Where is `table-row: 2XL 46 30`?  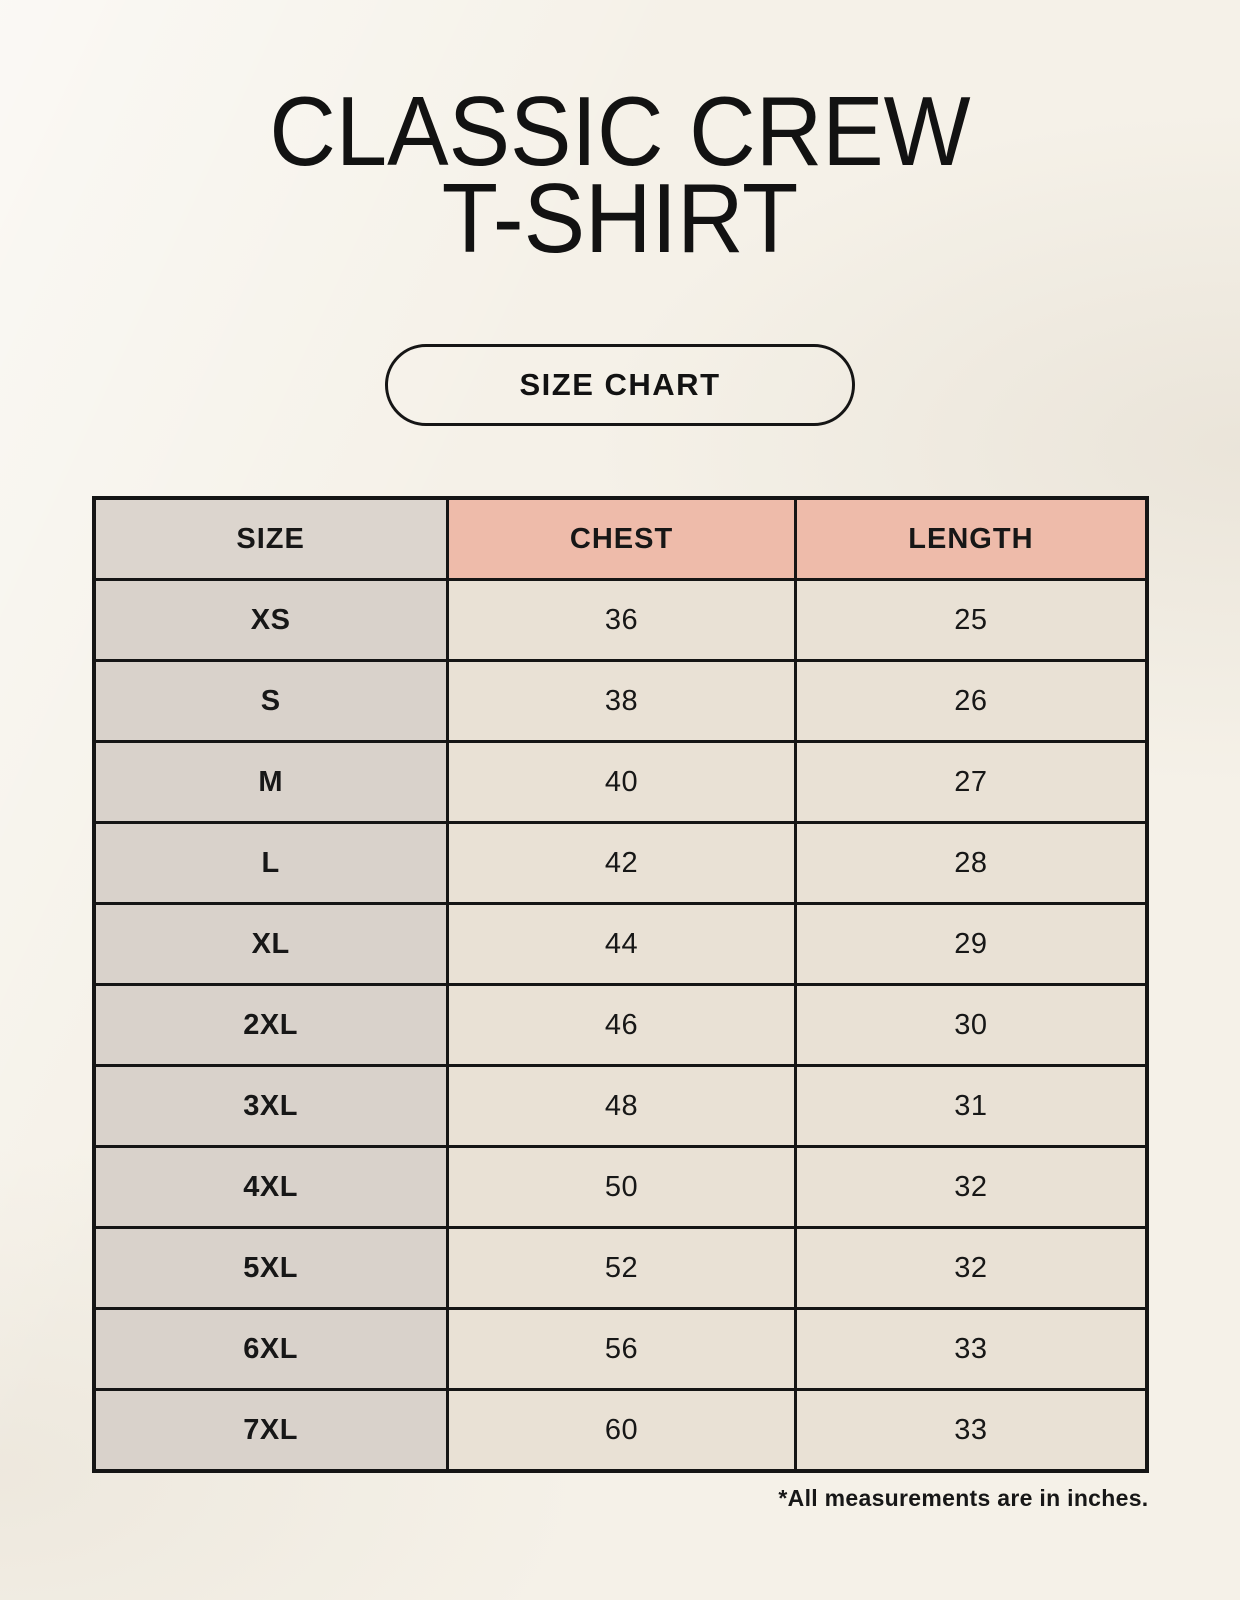
table-row: 2XL 46 30 is located at coordinates (620, 1025).